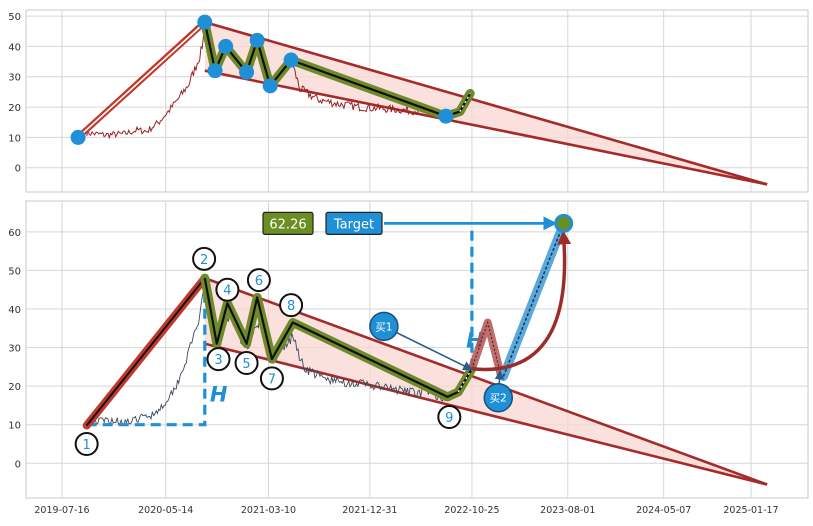 The image size is (813, 526). I want to click on wave-label-text: 7, so click(272, 379).